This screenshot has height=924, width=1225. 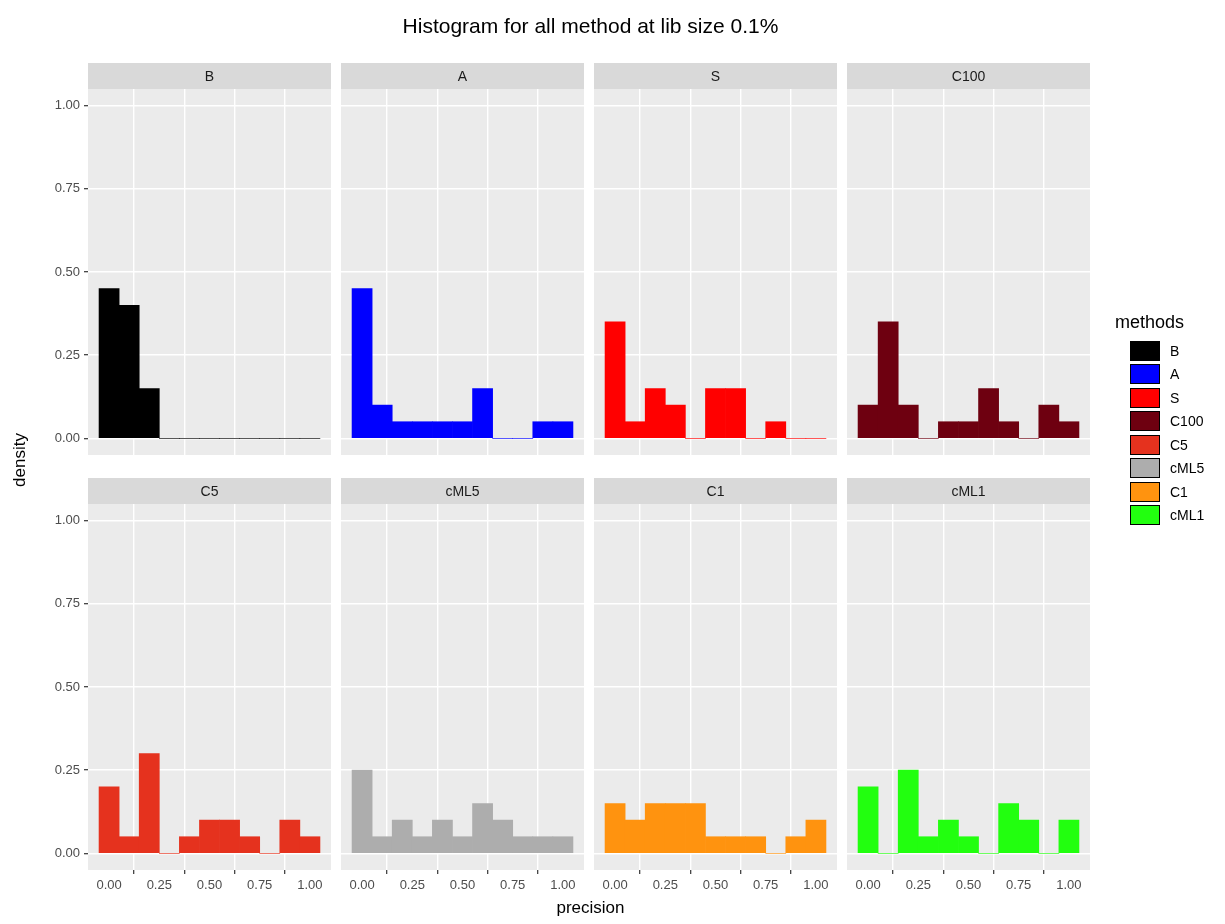 I want to click on y-axis-title: density, so click(x=20, y=460).